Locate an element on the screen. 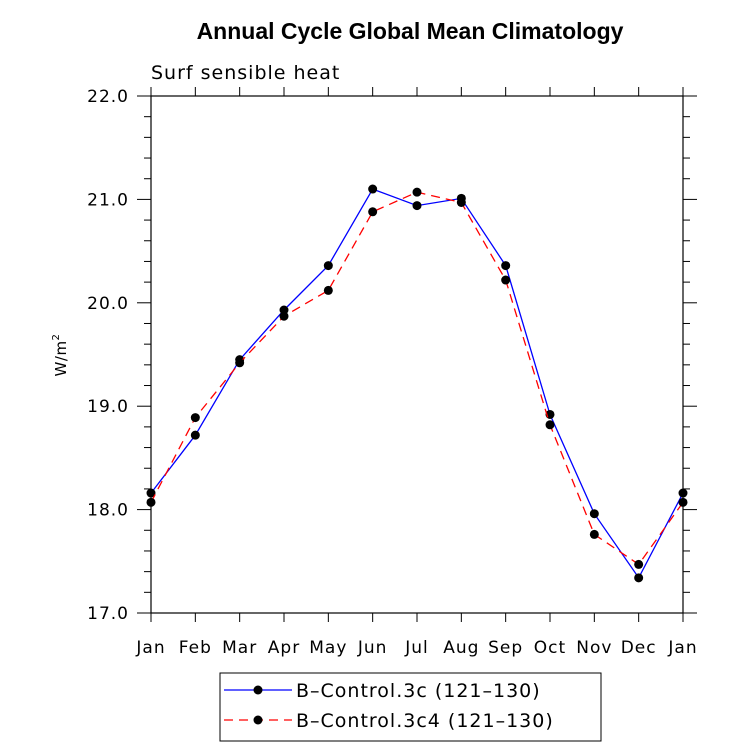  chart-title: Annual Cycle Global Mean Climatology is located at coordinates (410, 31).